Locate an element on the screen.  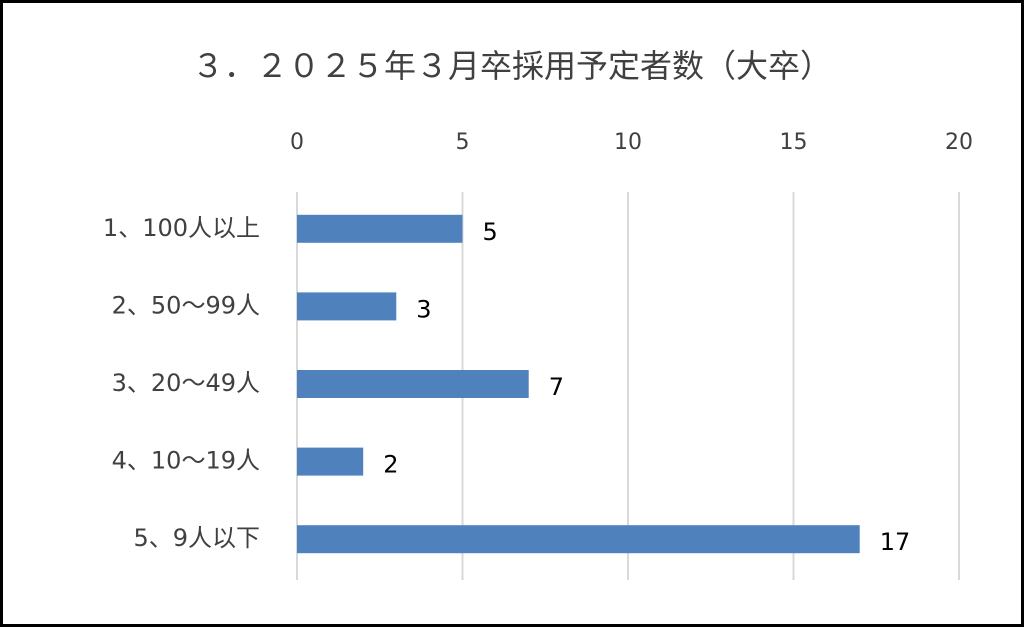
chart-title: ３．２０２５年３月卒採用予定者数（大卒） is located at coordinates (512, 66).